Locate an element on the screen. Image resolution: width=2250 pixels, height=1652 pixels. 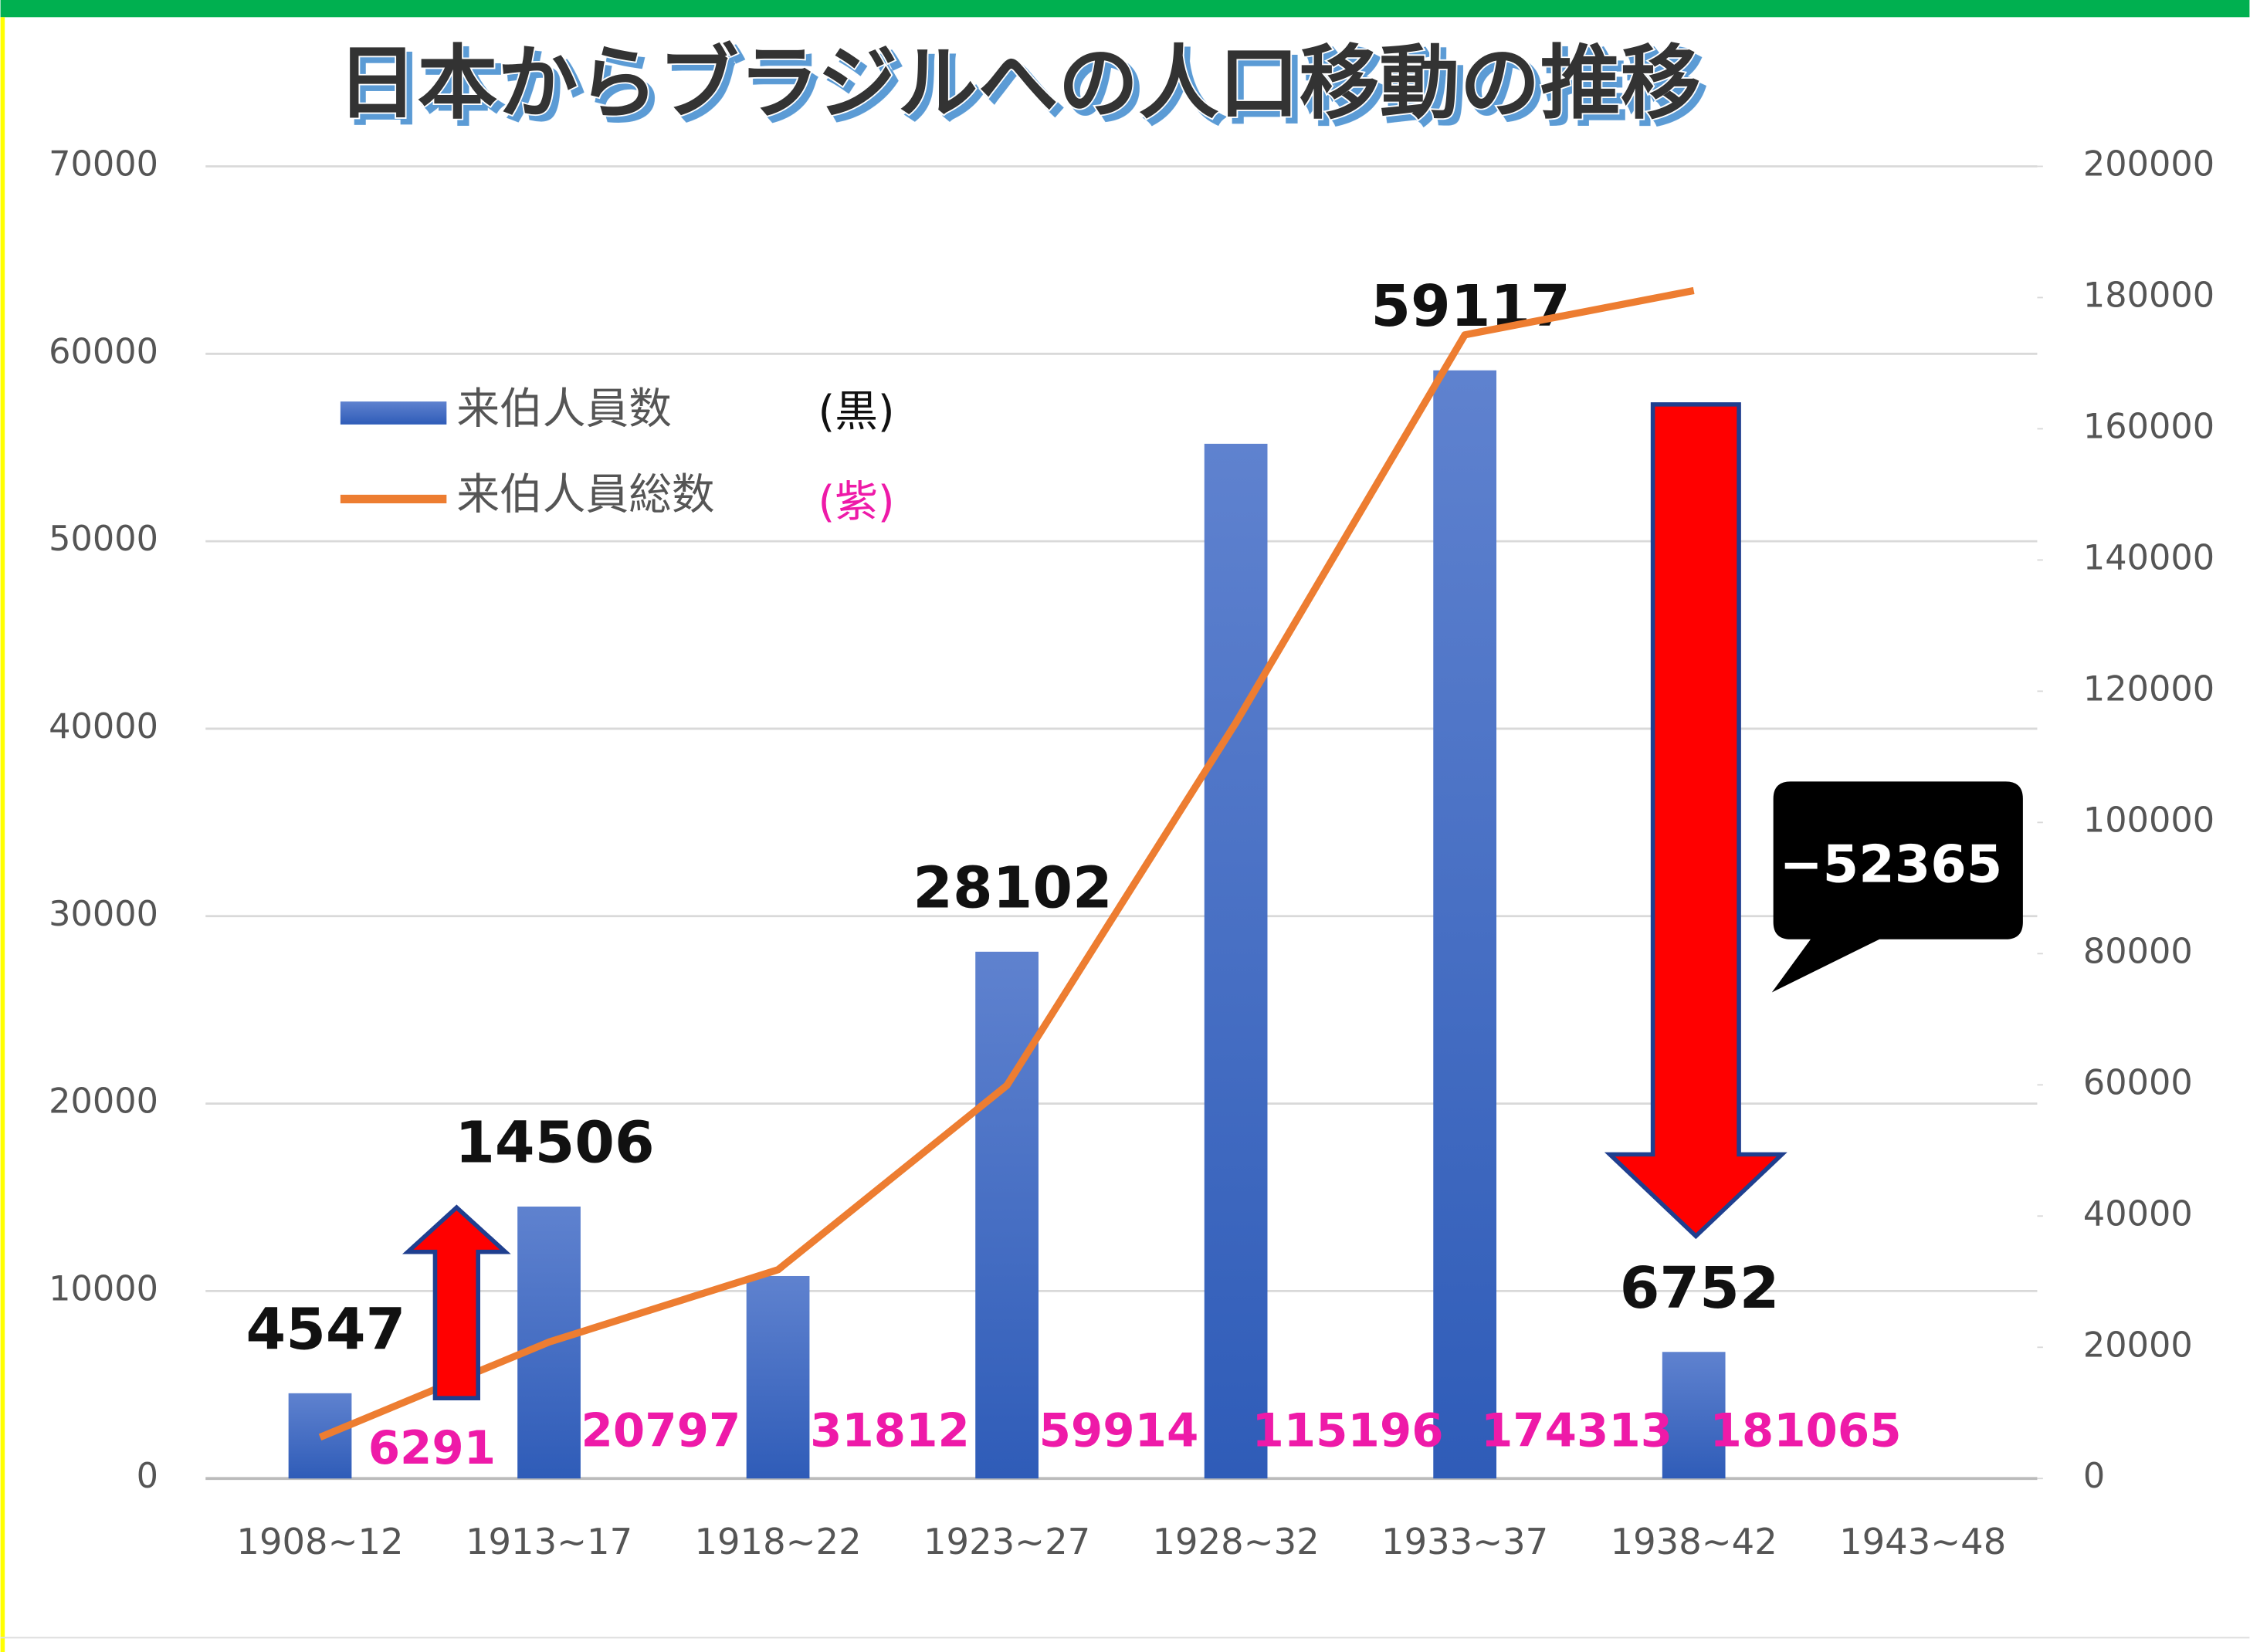
y-tick-label: 30000 is located at coordinates (103, 914).